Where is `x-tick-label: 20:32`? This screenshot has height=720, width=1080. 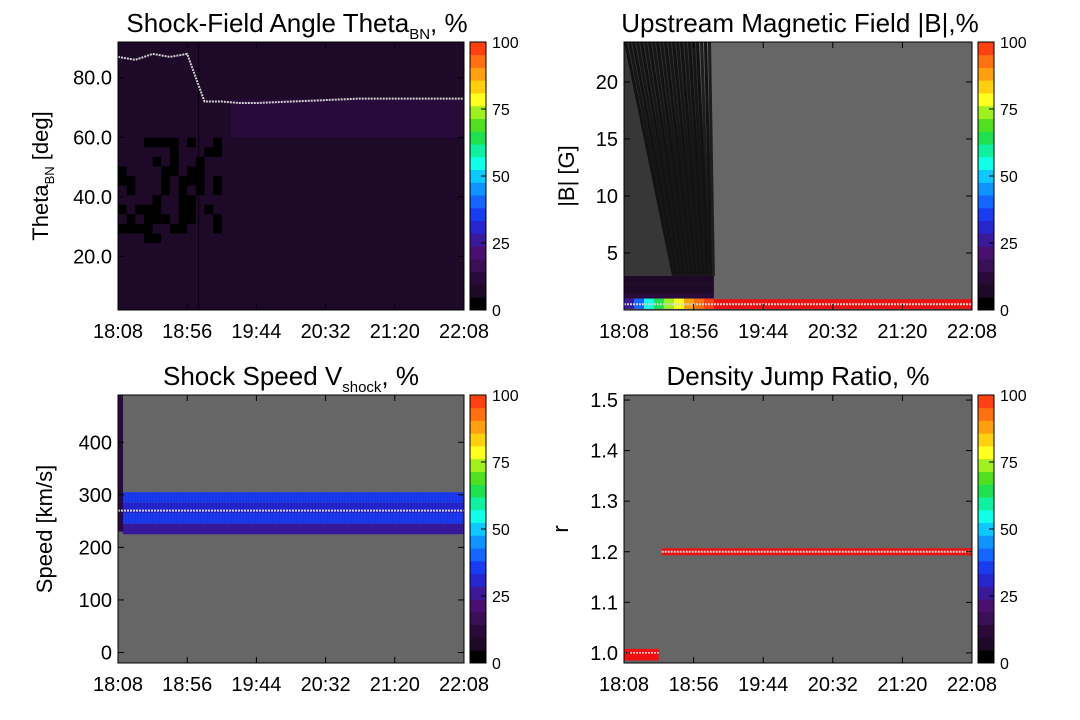 x-tick-label: 20:32 is located at coordinates (326, 332).